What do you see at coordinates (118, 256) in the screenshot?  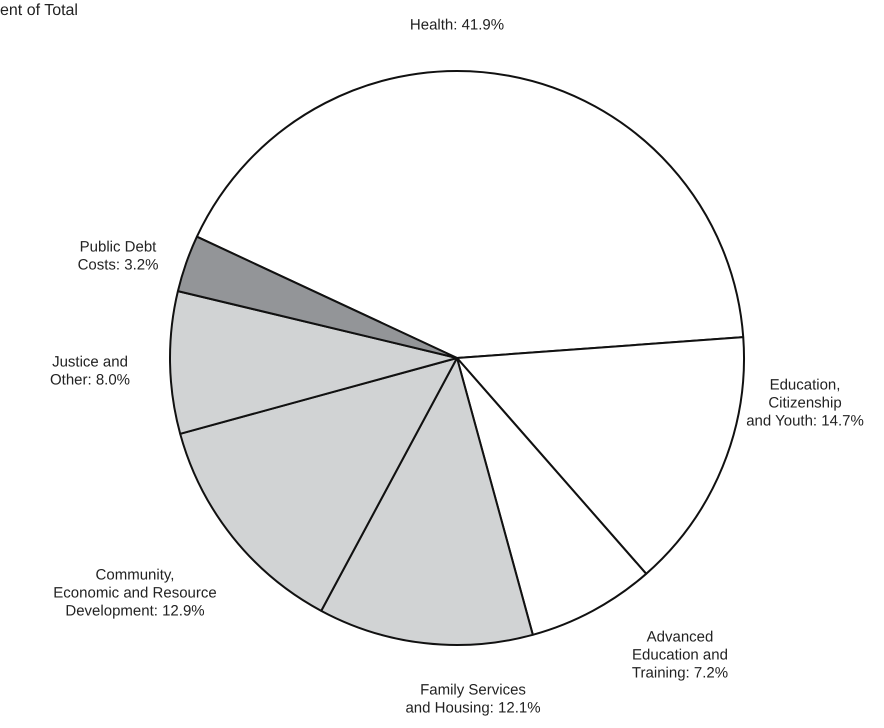 I see `slice-label: Public Debt Costs: 3.2%` at bounding box center [118, 256].